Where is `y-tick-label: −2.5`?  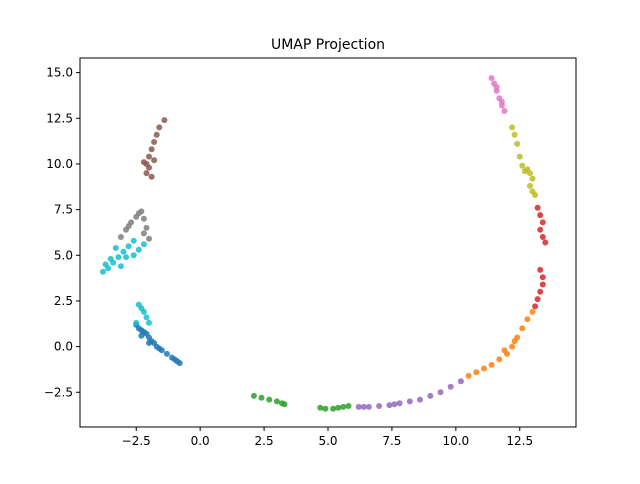 y-tick-label: −2.5 is located at coordinates (58, 392).